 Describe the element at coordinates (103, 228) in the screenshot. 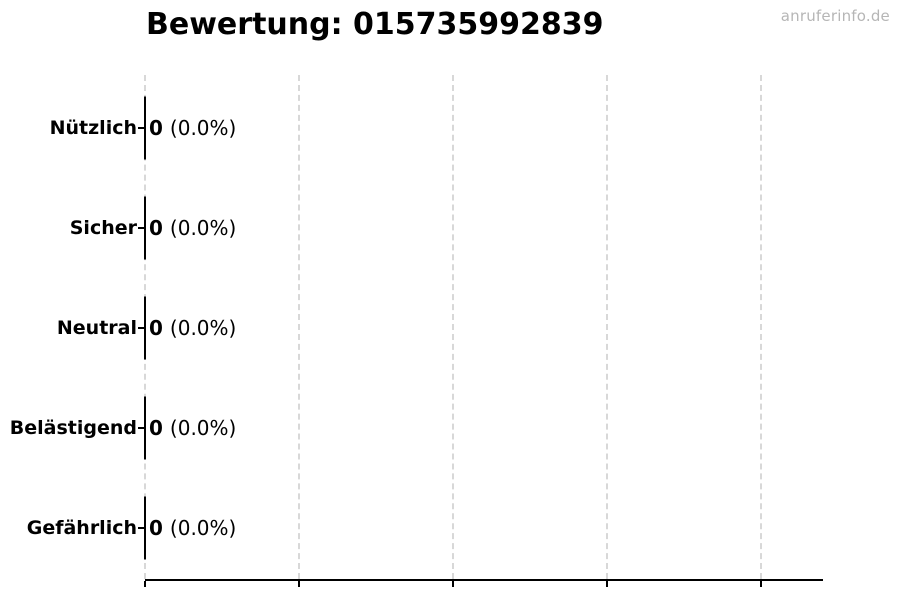

I see `category-label: Sicher` at that location.